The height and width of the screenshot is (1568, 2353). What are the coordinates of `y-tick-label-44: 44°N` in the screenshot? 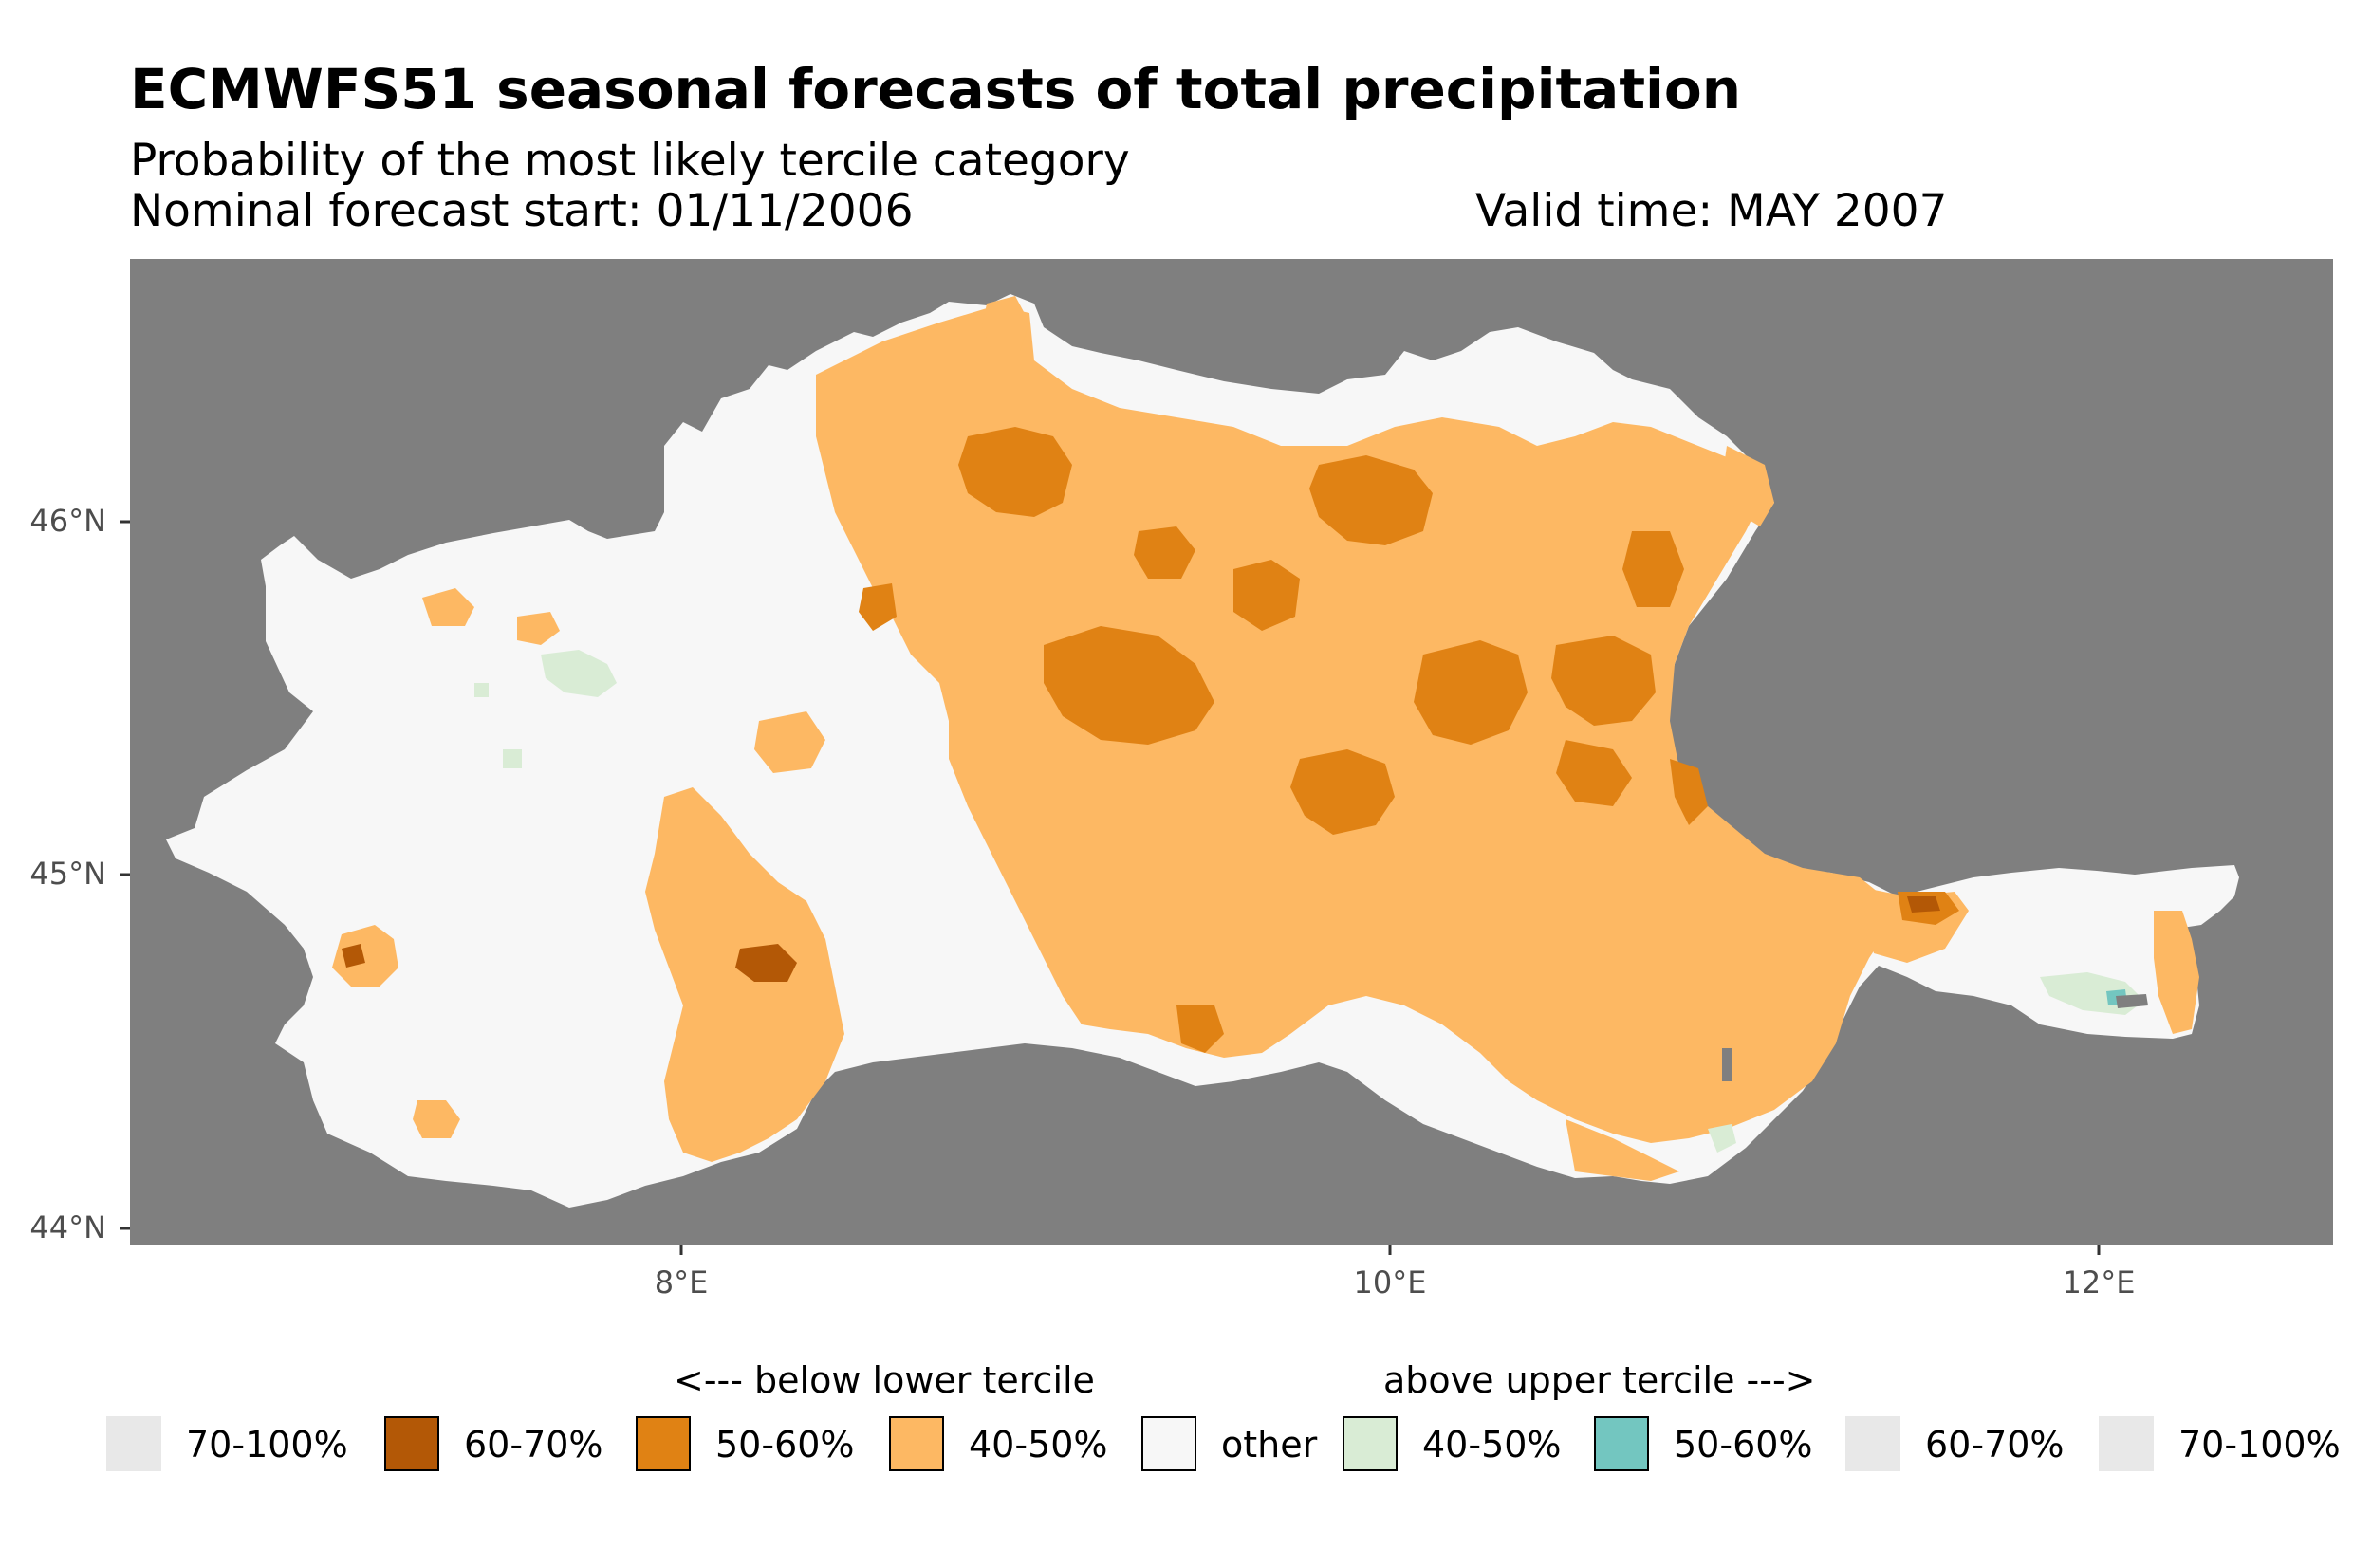 It's located at (67, 1227).